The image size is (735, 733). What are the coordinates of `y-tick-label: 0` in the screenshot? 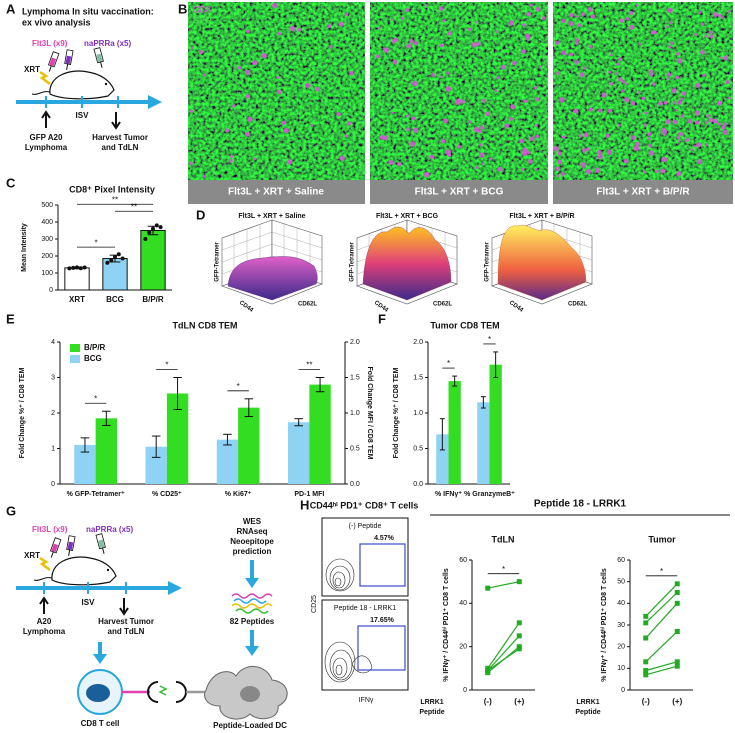 It's located at (623, 690).